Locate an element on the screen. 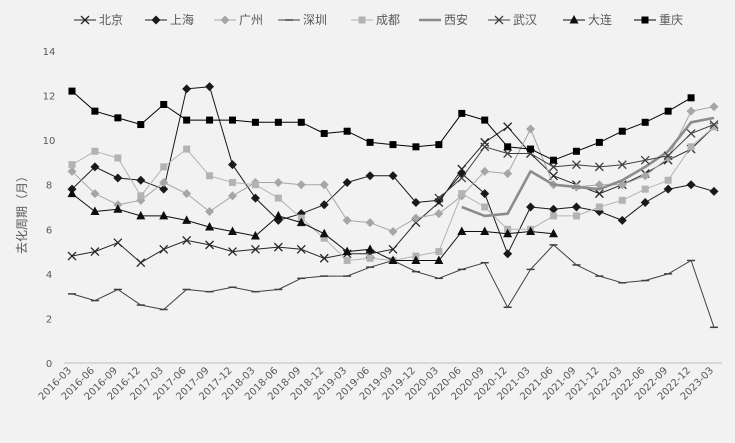  legend-item-e6b7b1e59cb3: 深圳 is located at coordinates (302, 20).